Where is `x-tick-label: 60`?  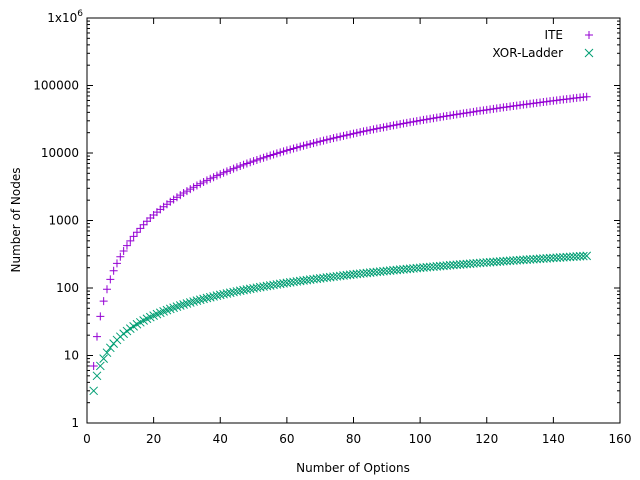
x-tick-label: 60 is located at coordinates (286, 439).